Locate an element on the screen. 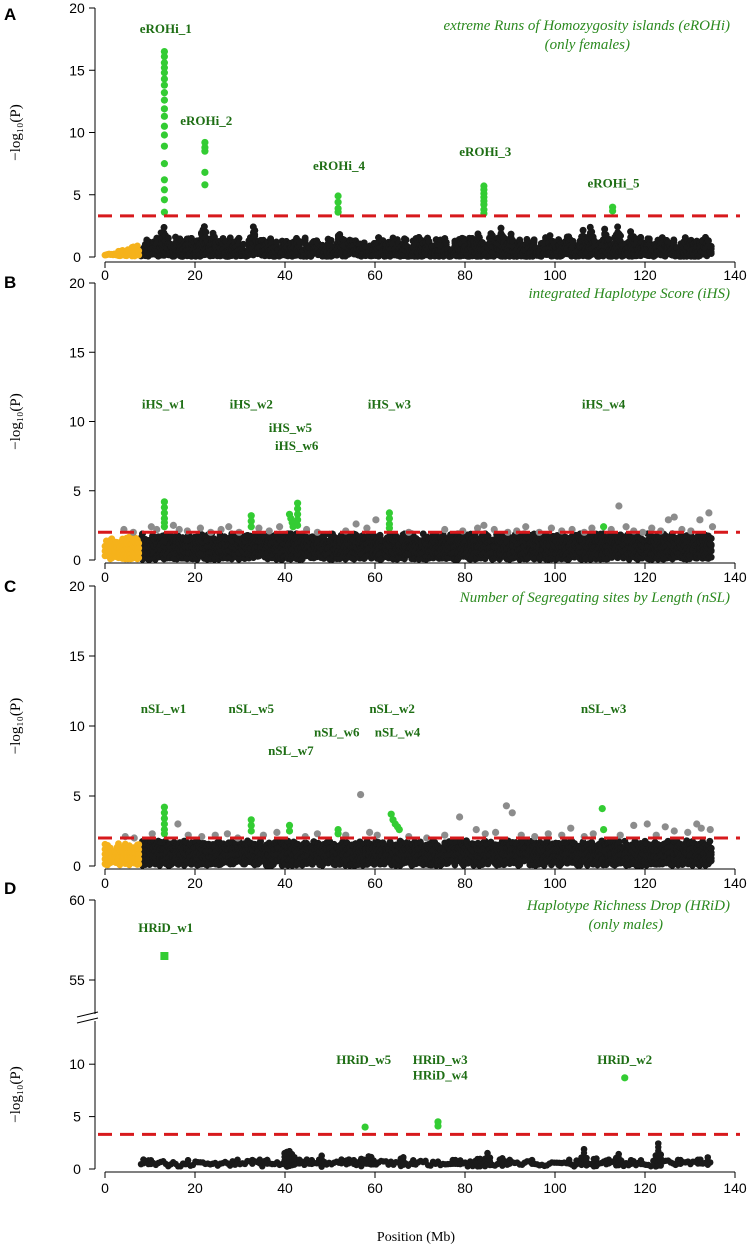 This screenshot has width=754, height=1250. window-annotation: eROHi_4 is located at coordinates (339, 165).